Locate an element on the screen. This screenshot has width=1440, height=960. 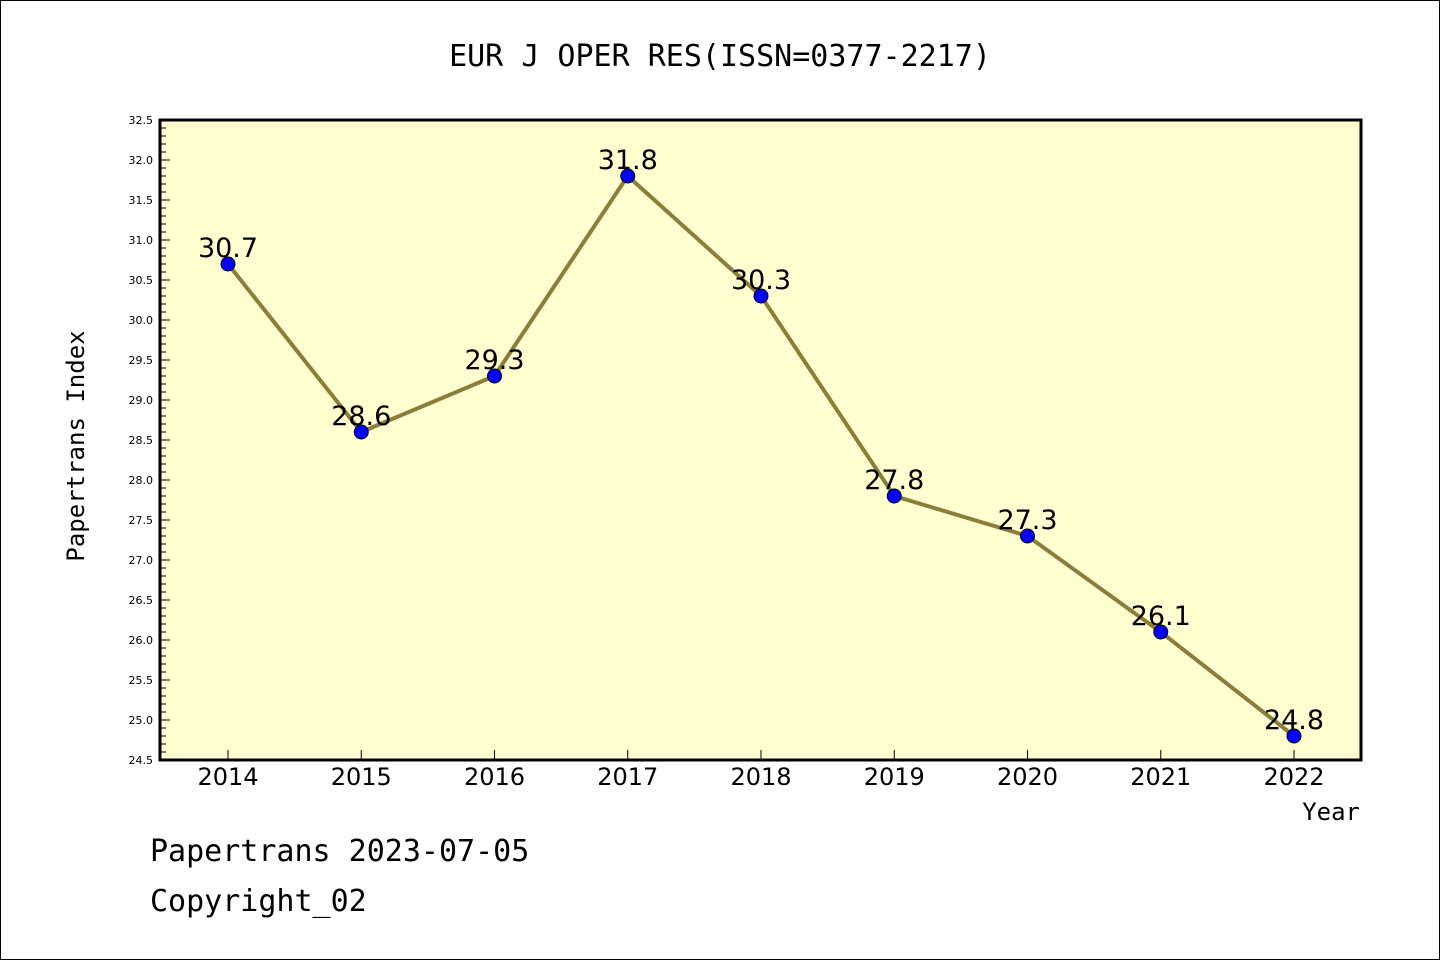
x-tick-label: 2015 is located at coordinates (361, 777).